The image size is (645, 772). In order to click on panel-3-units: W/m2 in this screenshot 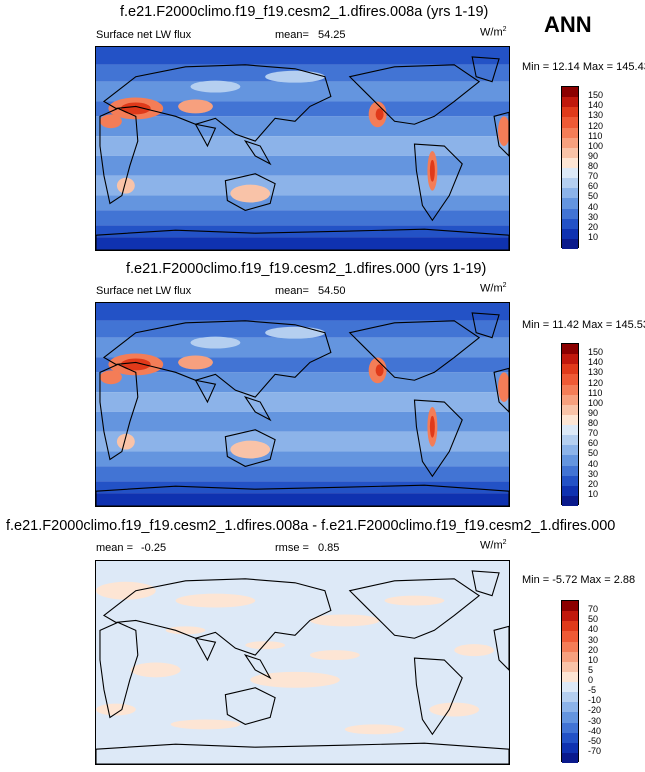, I will do `click(493, 545)`.